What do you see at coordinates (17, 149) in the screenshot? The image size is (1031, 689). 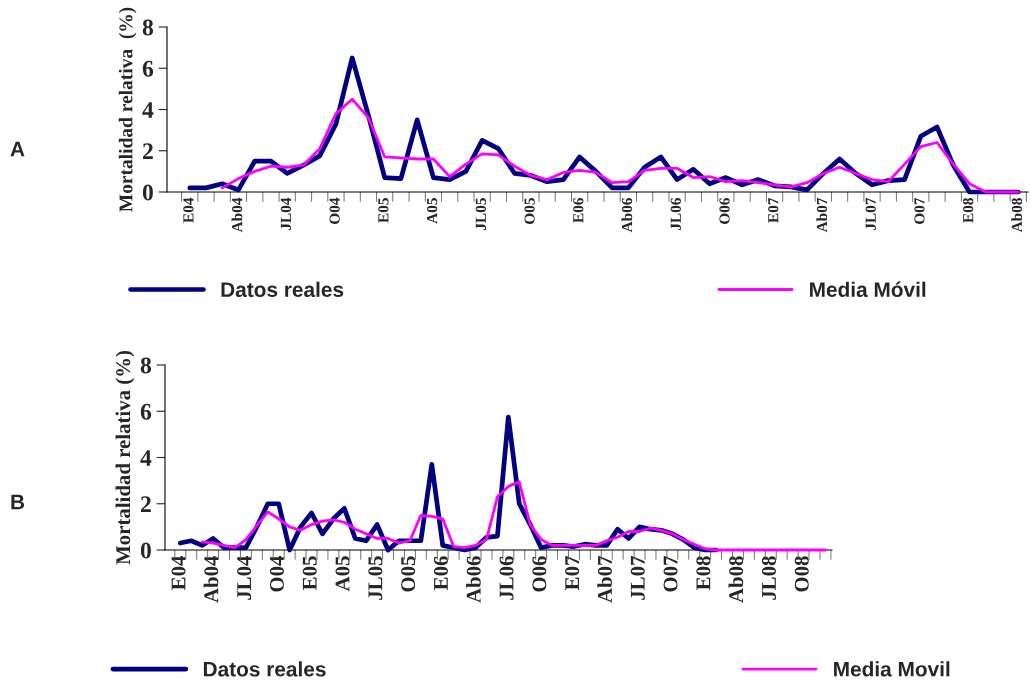 I see `text: A` at bounding box center [17, 149].